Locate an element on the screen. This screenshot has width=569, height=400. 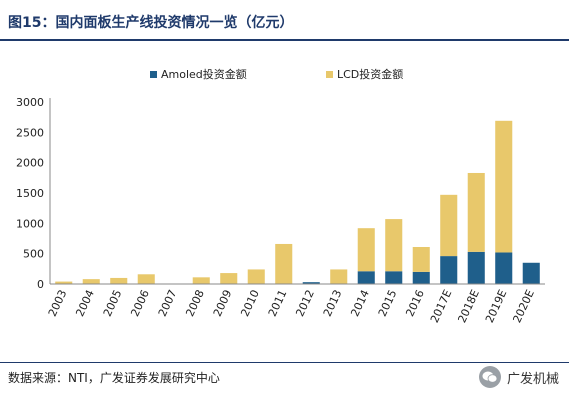
legend-label: Amoled投资金额 is located at coordinates (204, 74).